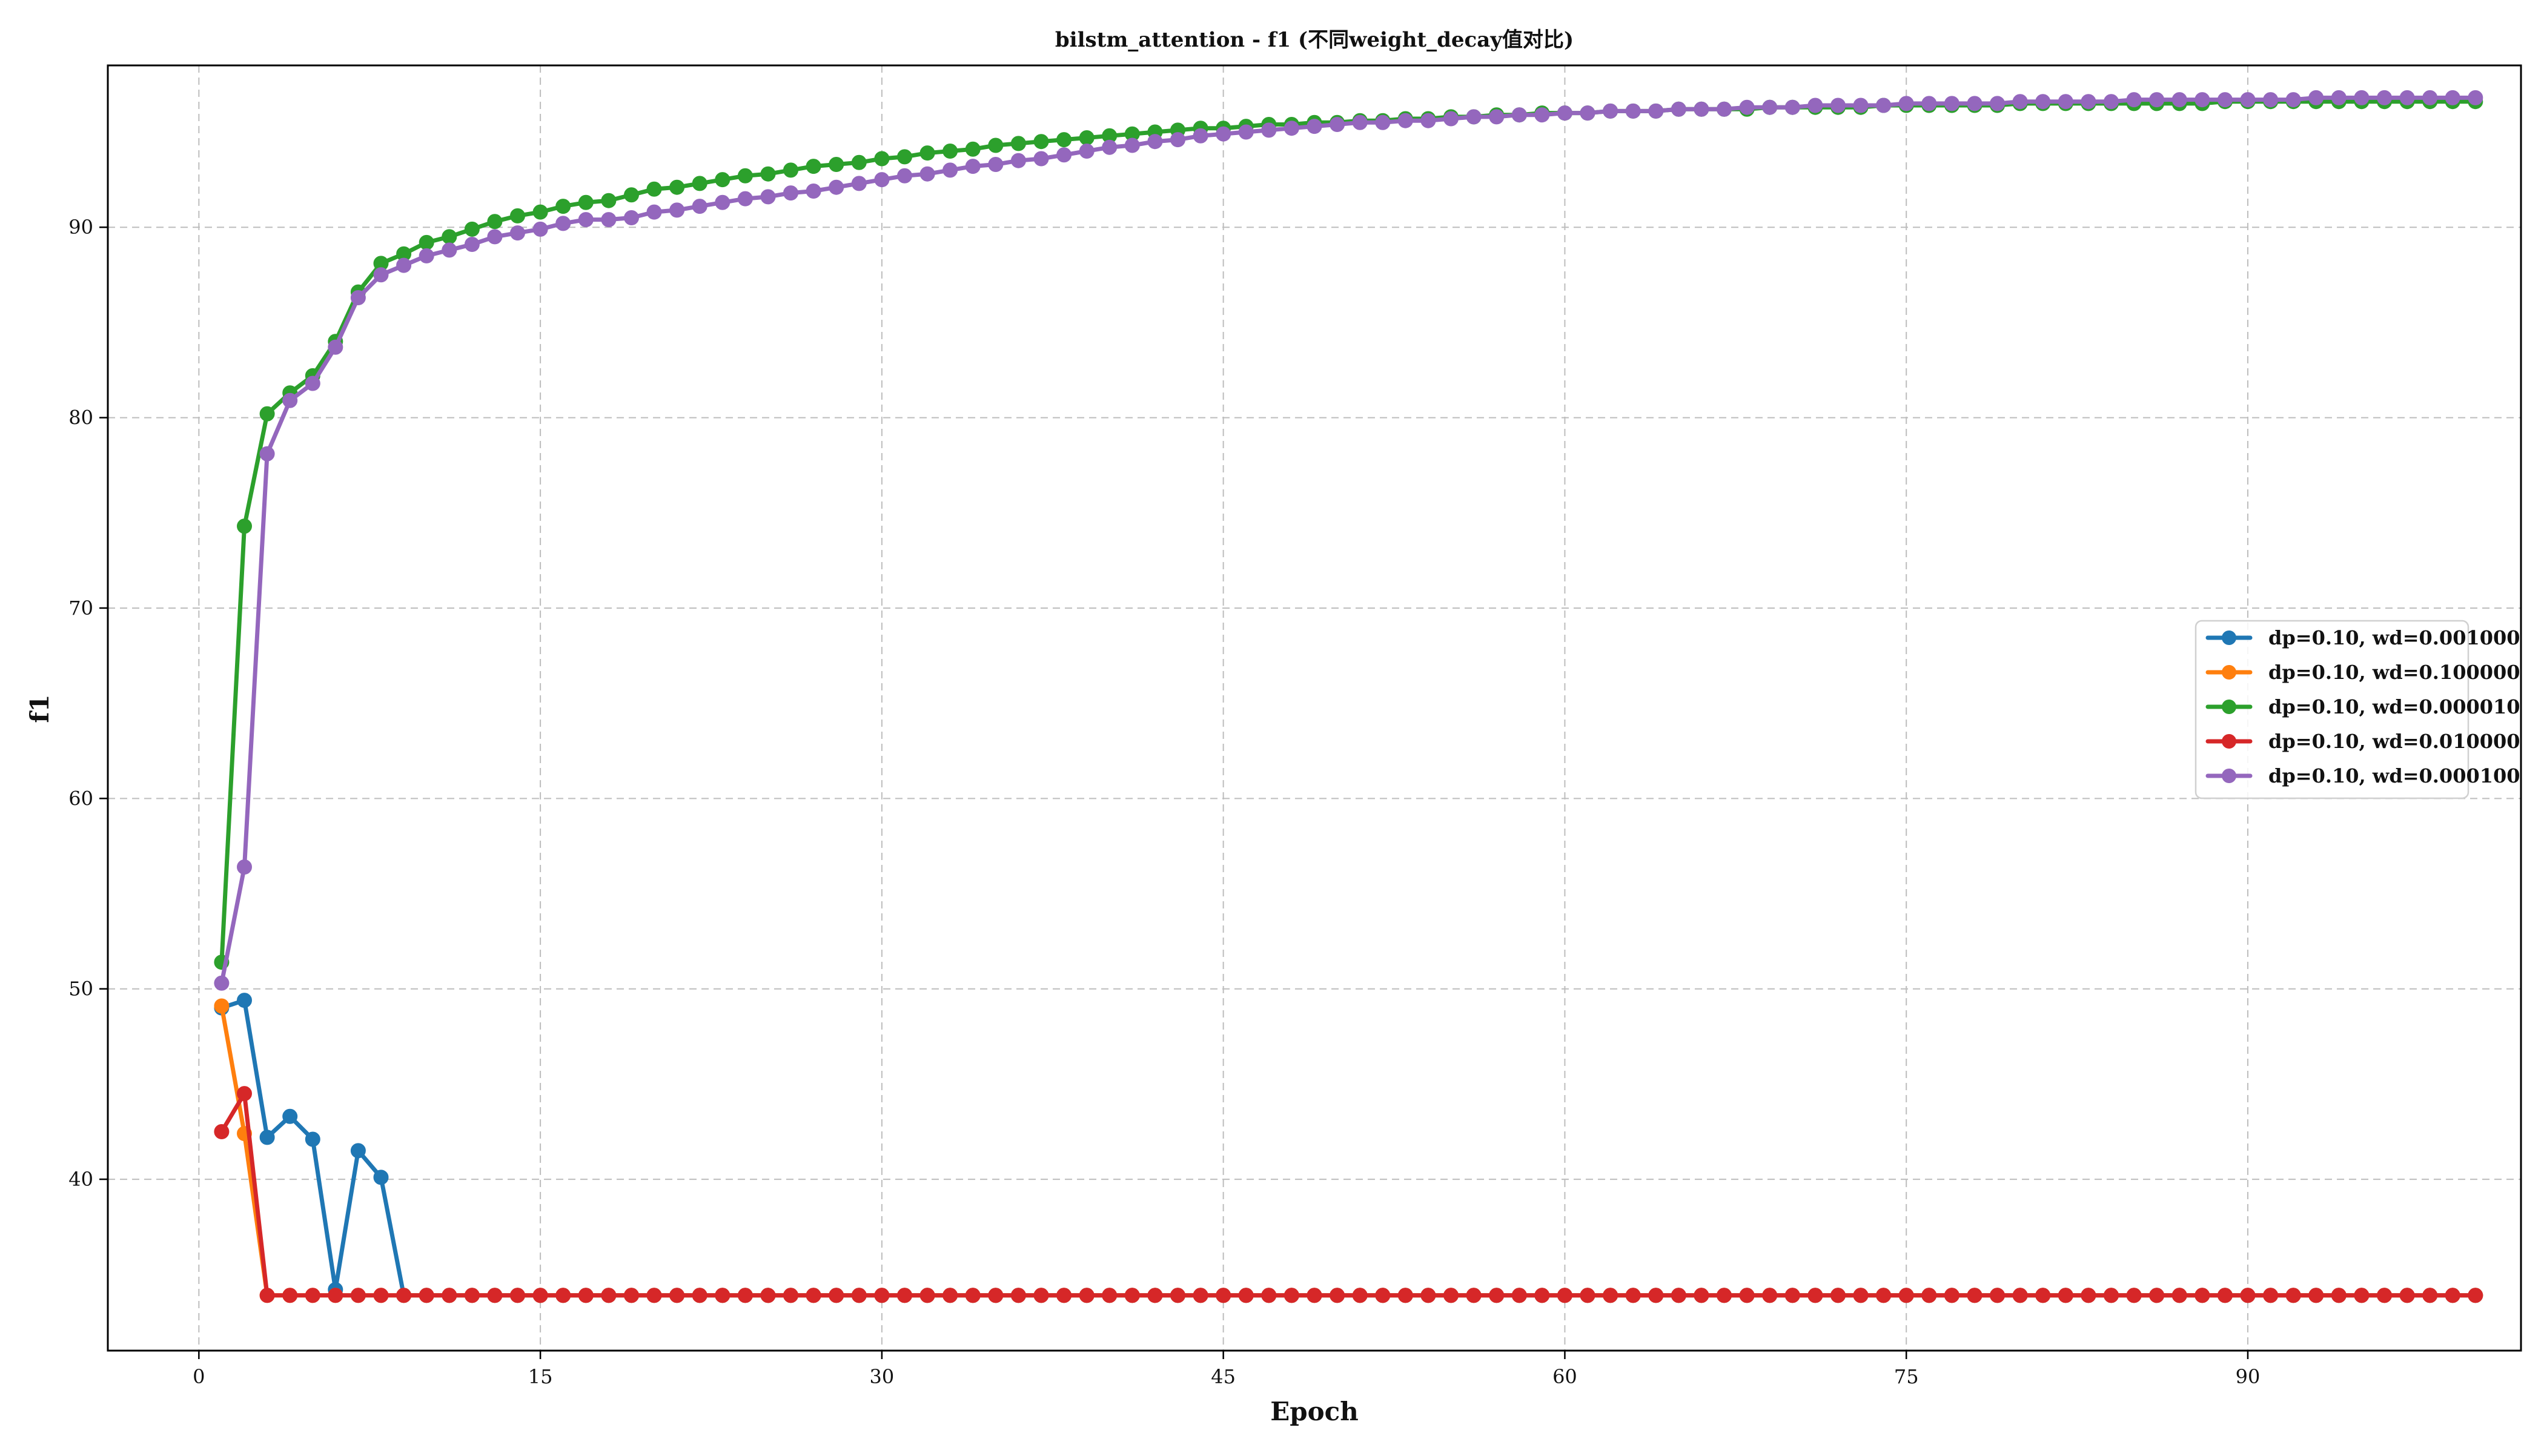 The width and height of the screenshot is (2544, 1456). I want to click on legend-swatch-marker, so click(2229, 776).